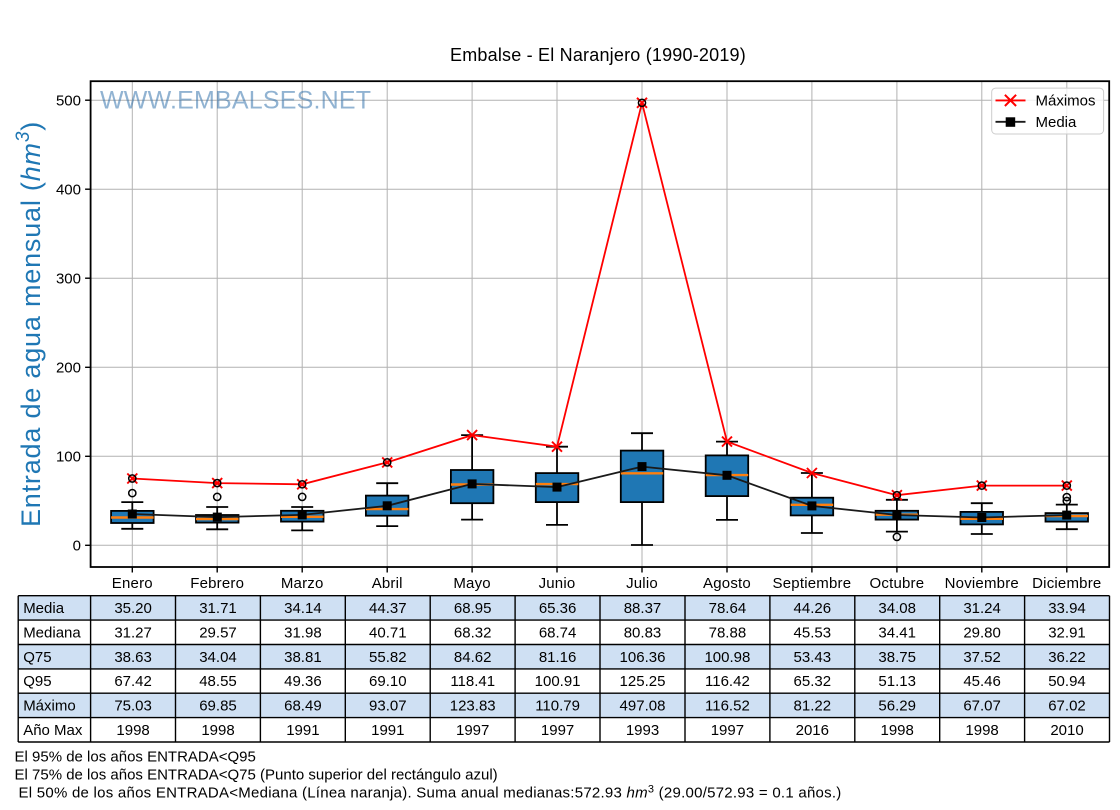 The width and height of the screenshot is (1120, 810). Describe the element at coordinates (897, 633) in the screenshot. I see `svg-text: 34.41` at that location.